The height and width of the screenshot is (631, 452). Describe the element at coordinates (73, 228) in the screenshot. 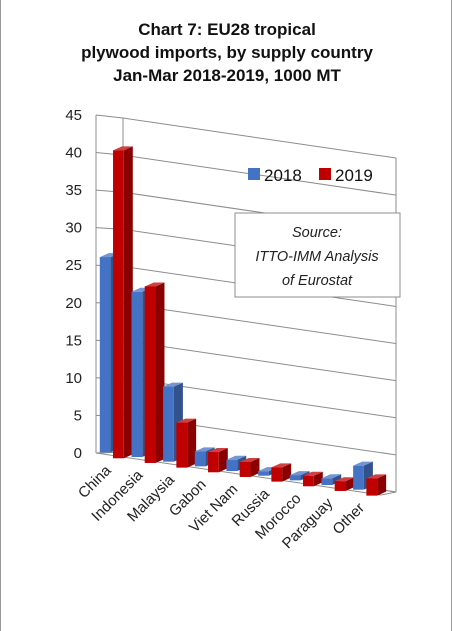

I see `y-tick-label: 30` at that location.